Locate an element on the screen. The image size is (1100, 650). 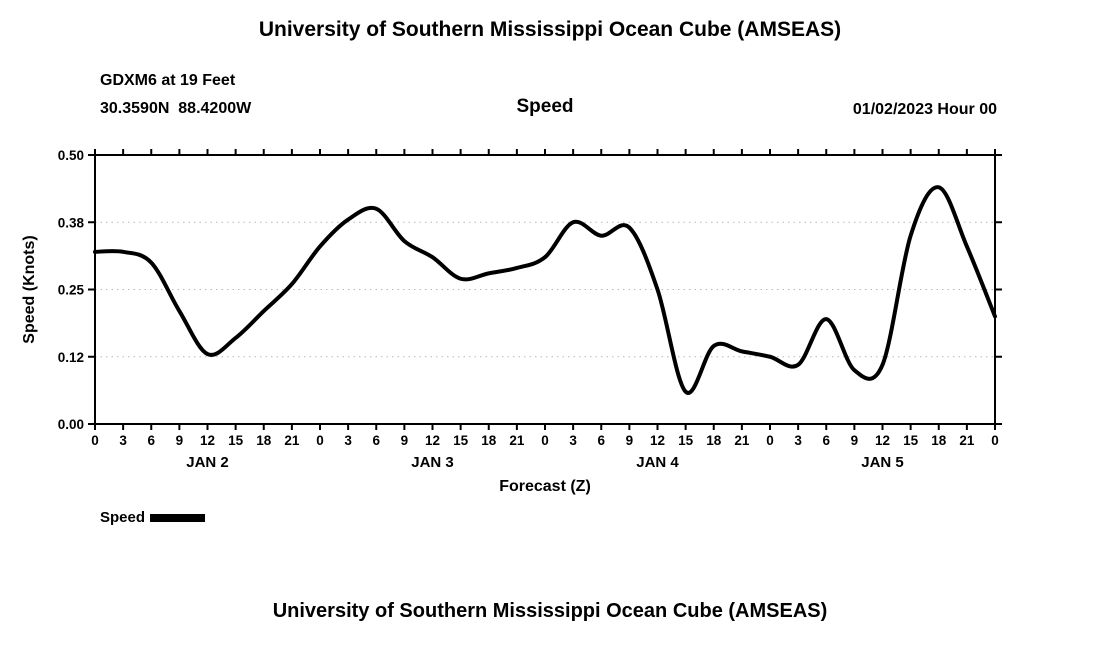
x-axis-label: Forecast (Z) is located at coordinates (545, 486).